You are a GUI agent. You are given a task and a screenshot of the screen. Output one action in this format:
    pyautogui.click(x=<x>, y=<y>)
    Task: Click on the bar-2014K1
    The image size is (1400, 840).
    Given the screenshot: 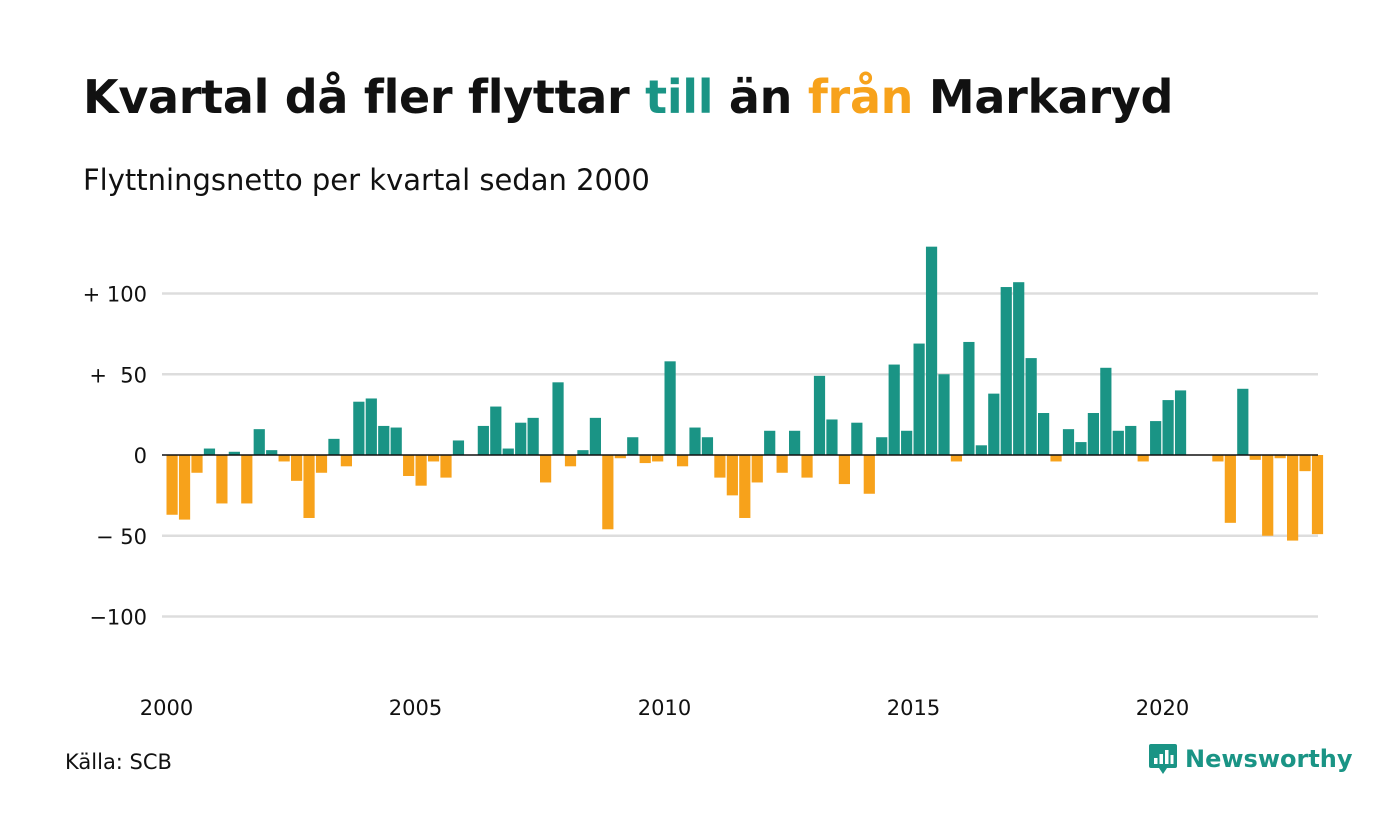 What is the action you would take?
    pyautogui.click(x=869, y=474)
    